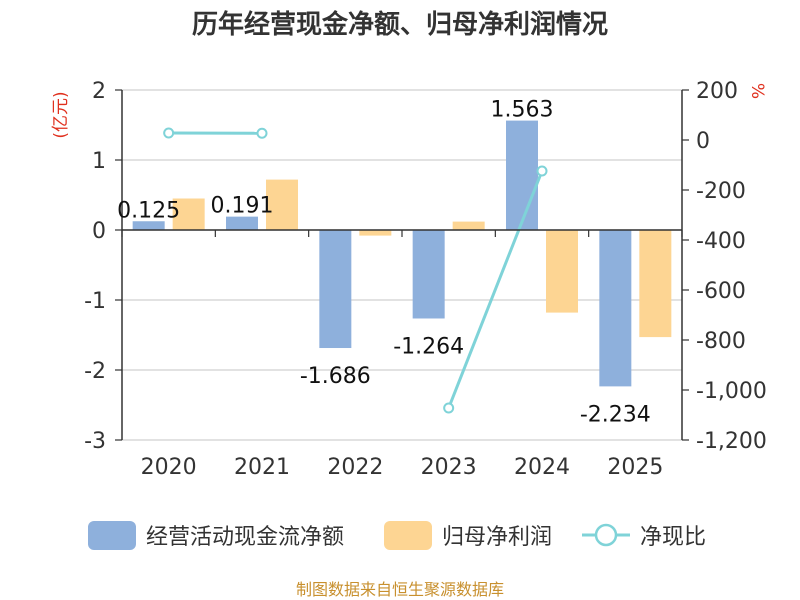  I want to click on right-tick-label: 200, so click(717, 91).